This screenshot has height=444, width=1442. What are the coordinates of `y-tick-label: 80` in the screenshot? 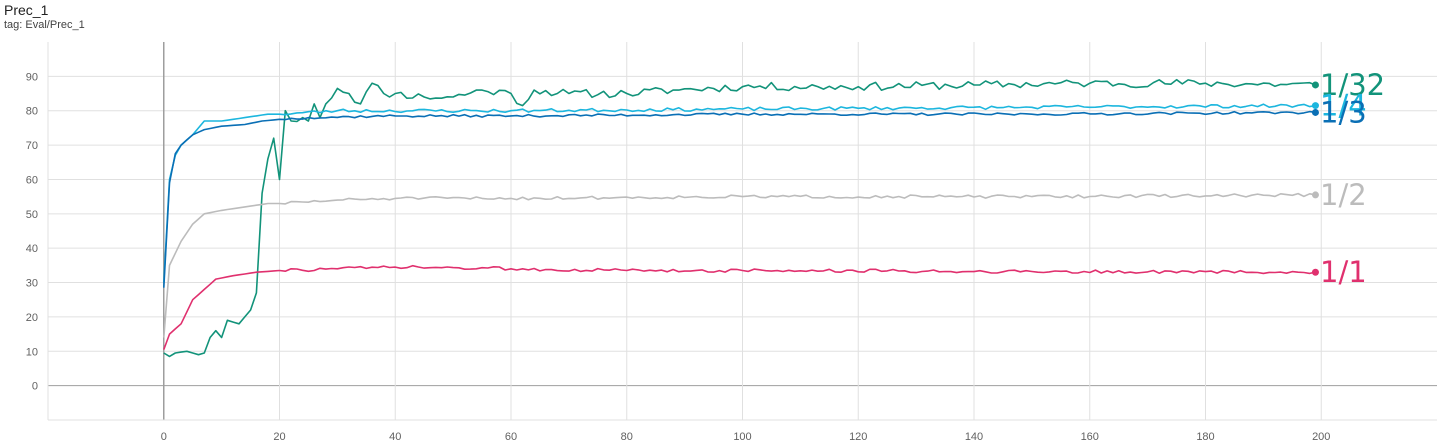 It's located at (32, 112).